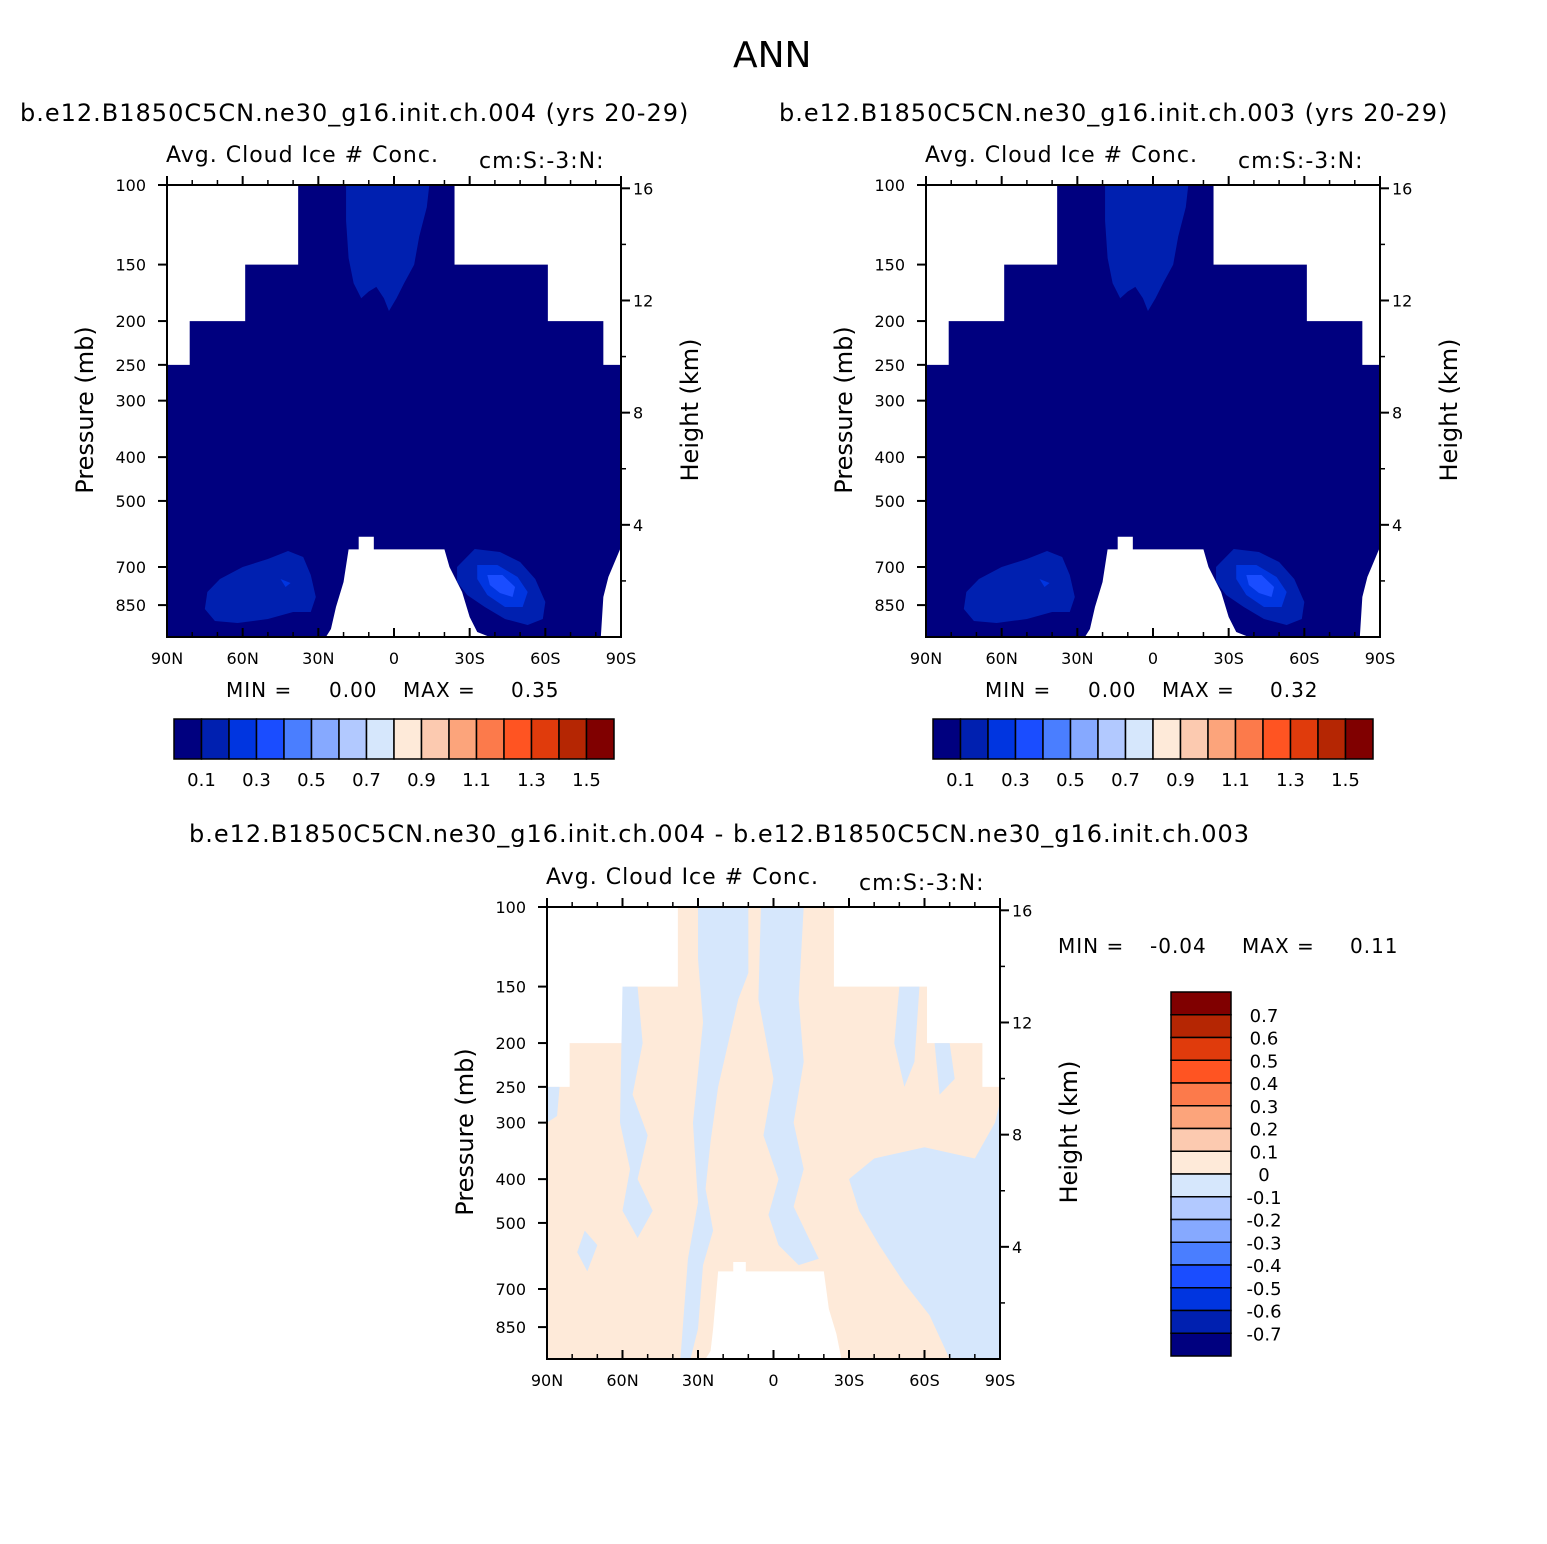 The image size is (1547, 1544). Describe the element at coordinates (439, 690) in the screenshot. I see `panel1-max-label: MAX =` at that location.